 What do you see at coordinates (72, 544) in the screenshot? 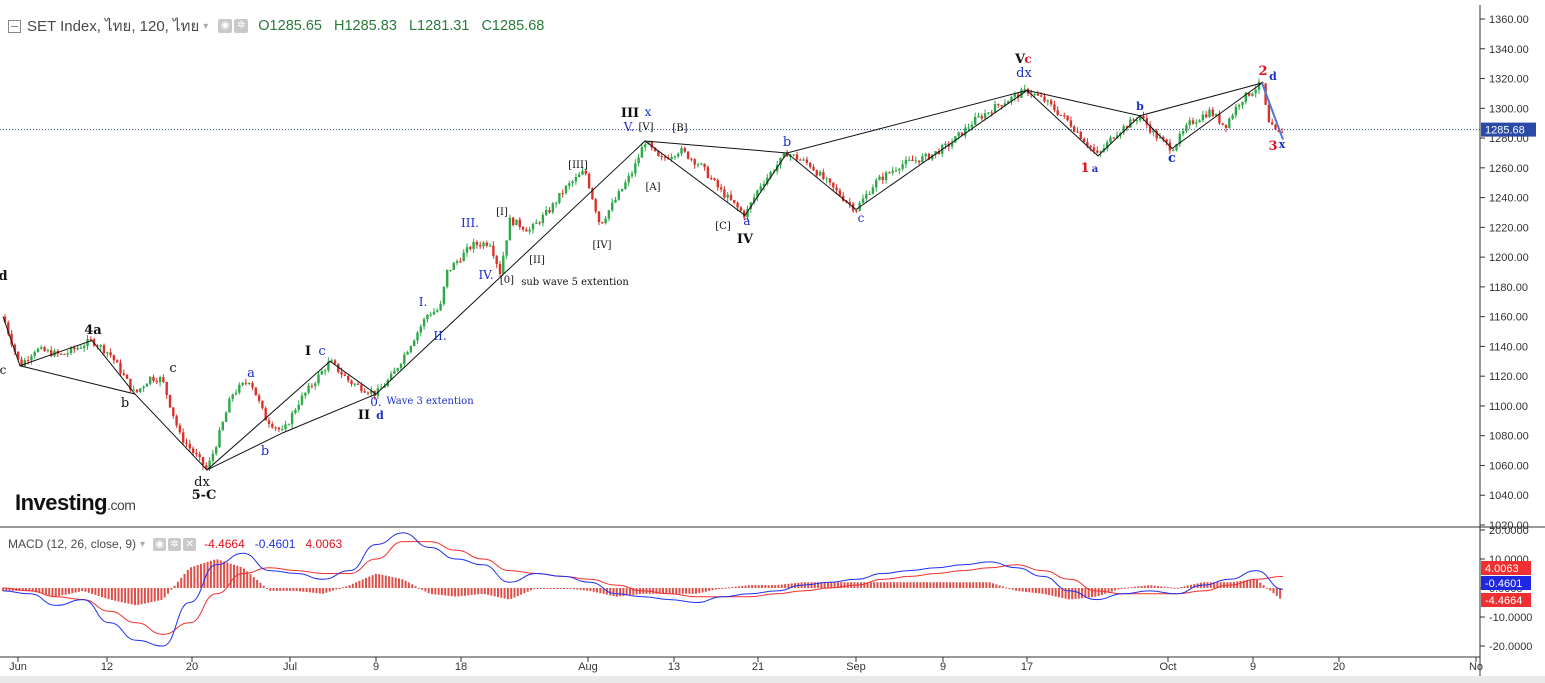
I see `macd-title: MACD (12, 26, close, 9)` at bounding box center [72, 544].